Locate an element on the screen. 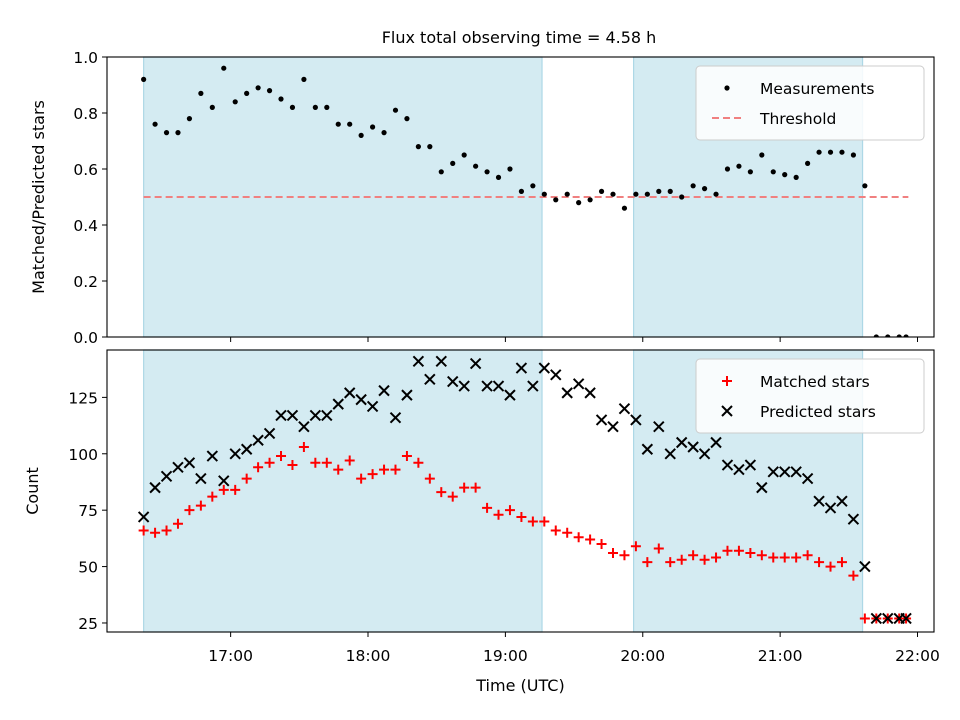 Image resolution: width=960 pixels, height=720 pixels. legend-box is located at coordinates (810, 396).